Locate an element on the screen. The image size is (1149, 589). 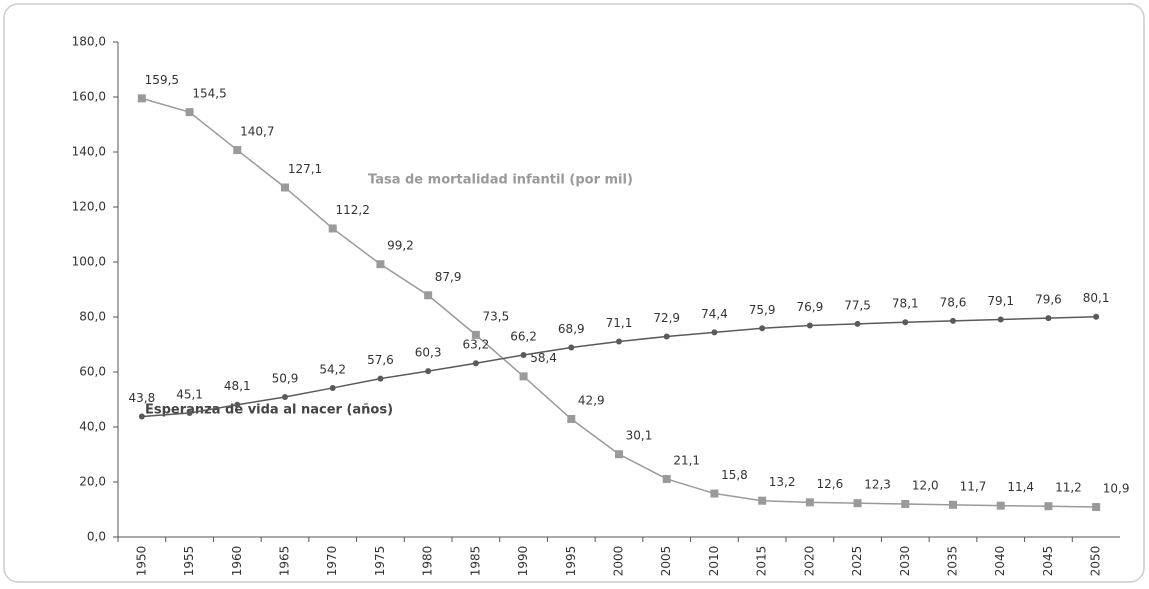
data-label: 48,1 is located at coordinates (237, 386).